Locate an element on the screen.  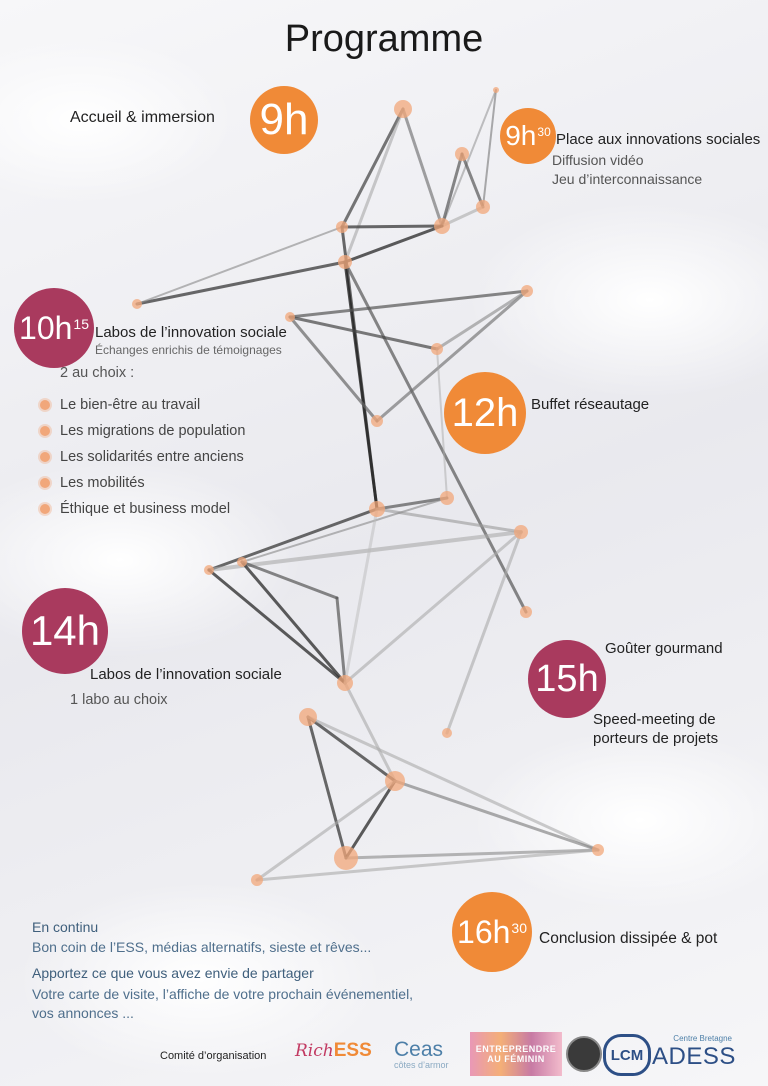
list-item: Les mobilités is located at coordinates (142, 483).